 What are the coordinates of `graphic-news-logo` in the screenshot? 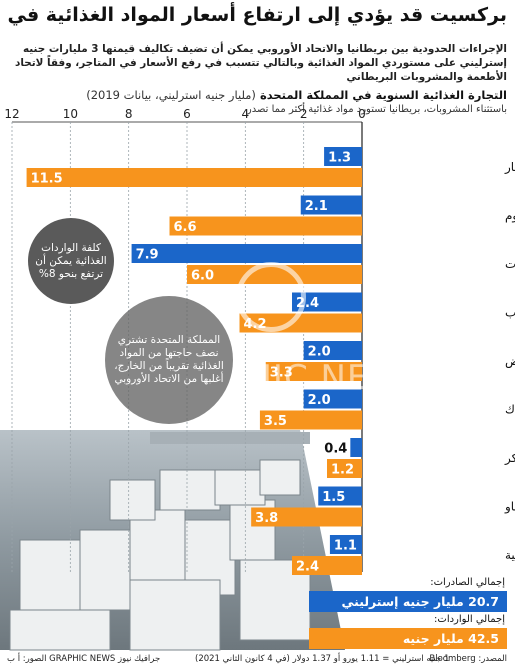 It's located at (271, 297).